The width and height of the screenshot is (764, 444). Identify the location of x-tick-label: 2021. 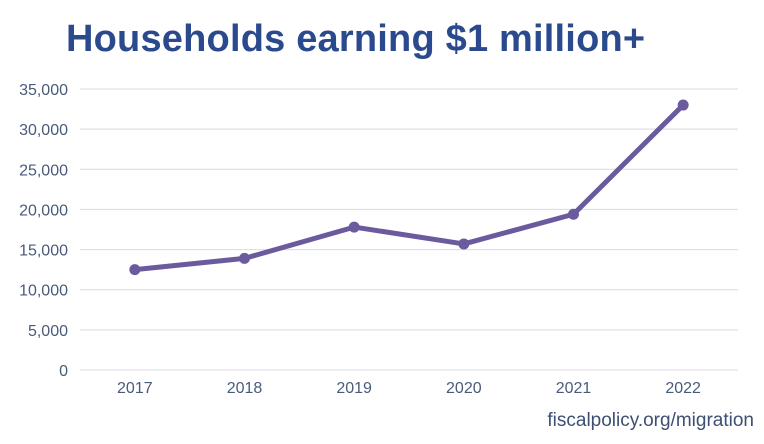
(574, 388).